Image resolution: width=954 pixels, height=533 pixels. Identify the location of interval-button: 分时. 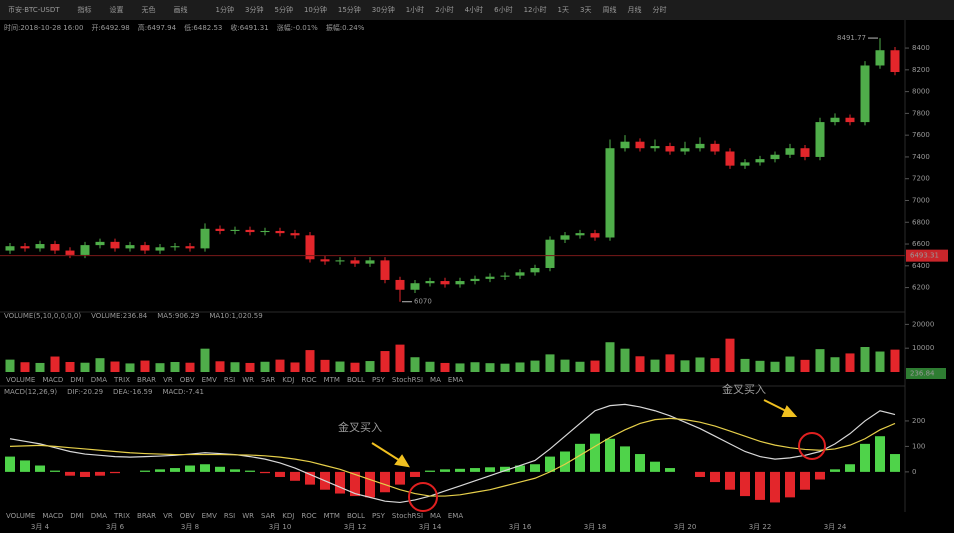
(659, 9).